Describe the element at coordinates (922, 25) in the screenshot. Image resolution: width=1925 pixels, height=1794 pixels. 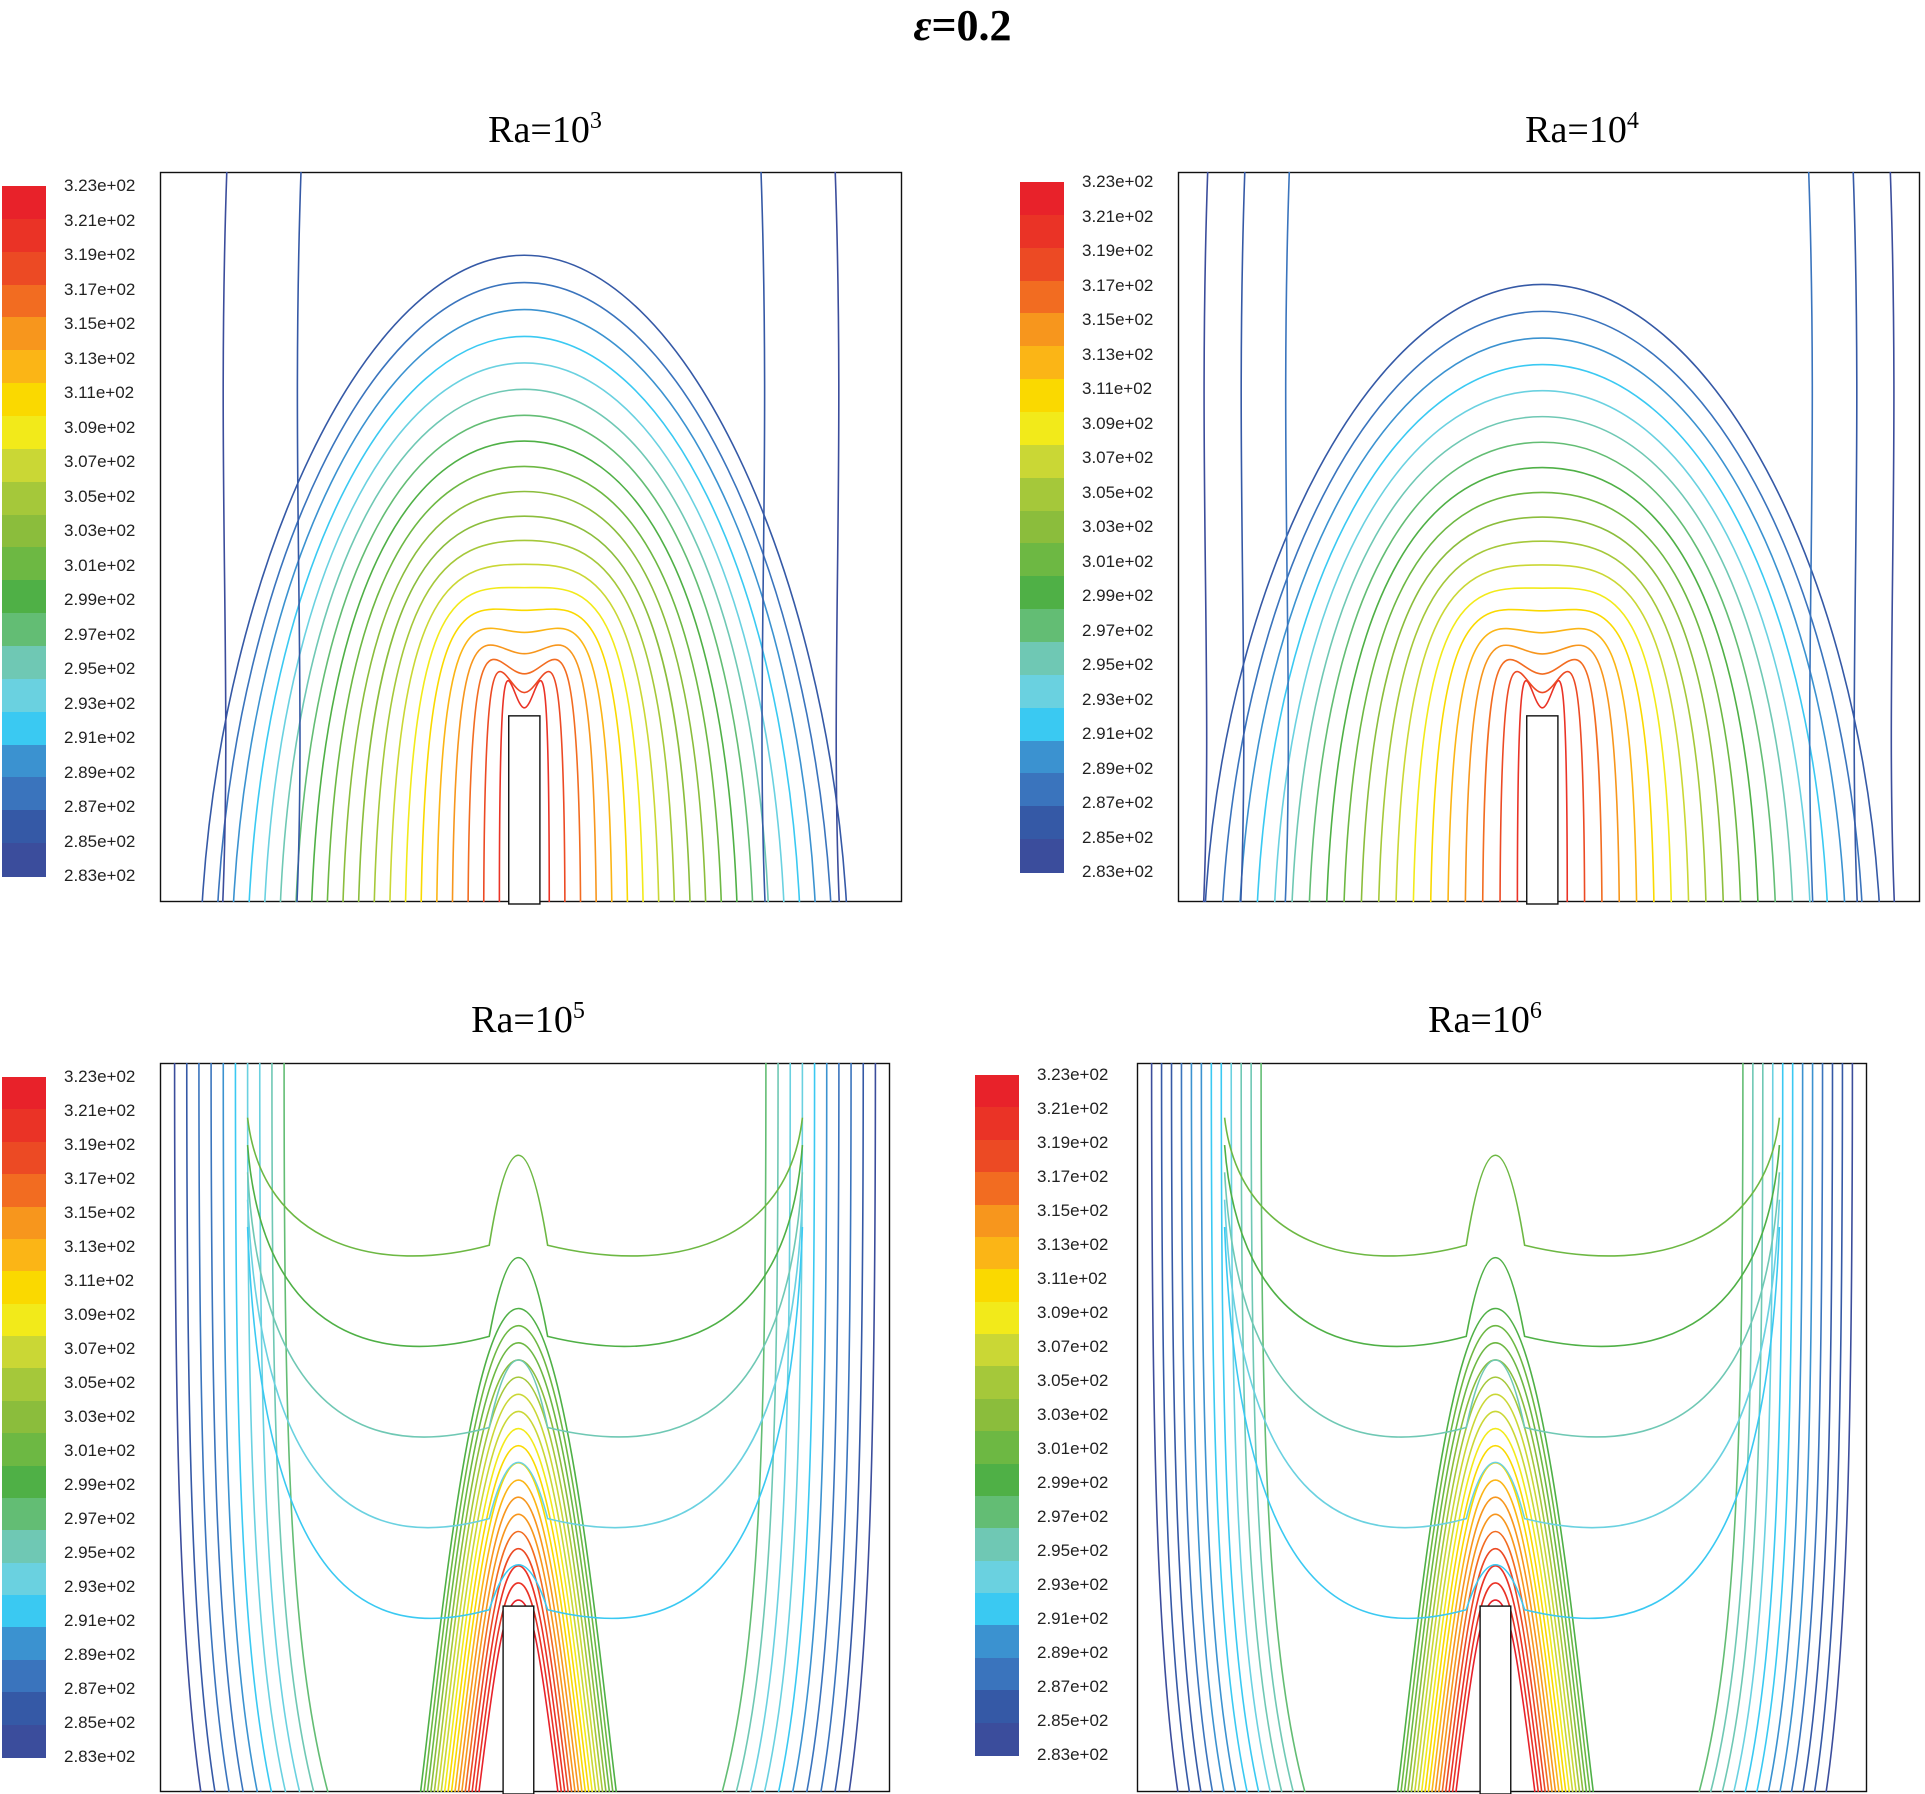
I see `epsilon-symbol: ε` at that location.